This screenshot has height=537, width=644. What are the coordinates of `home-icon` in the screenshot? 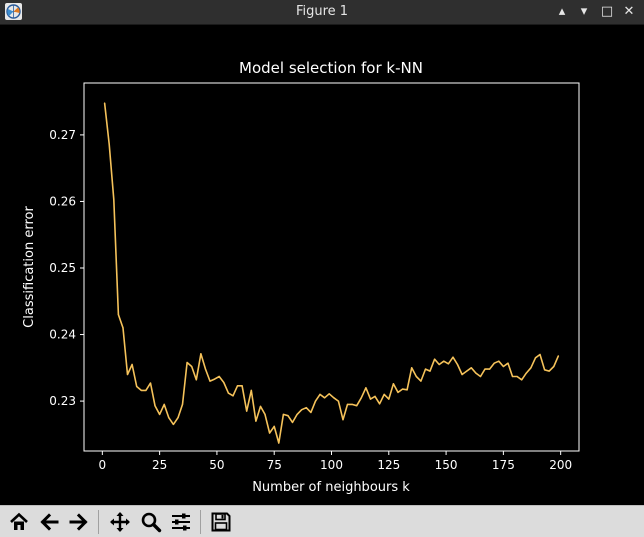 It's located at (19, 521).